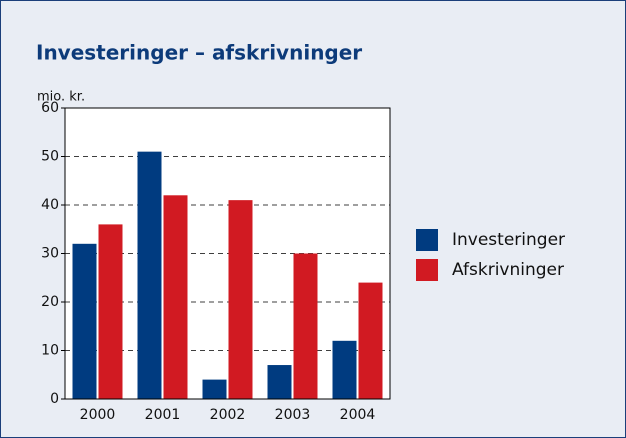 The image size is (626, 438). What do you see at coordinates (293, 415) in the screenshot?
I see `x-tick-label: 2003` at bounding box center [293, 415].